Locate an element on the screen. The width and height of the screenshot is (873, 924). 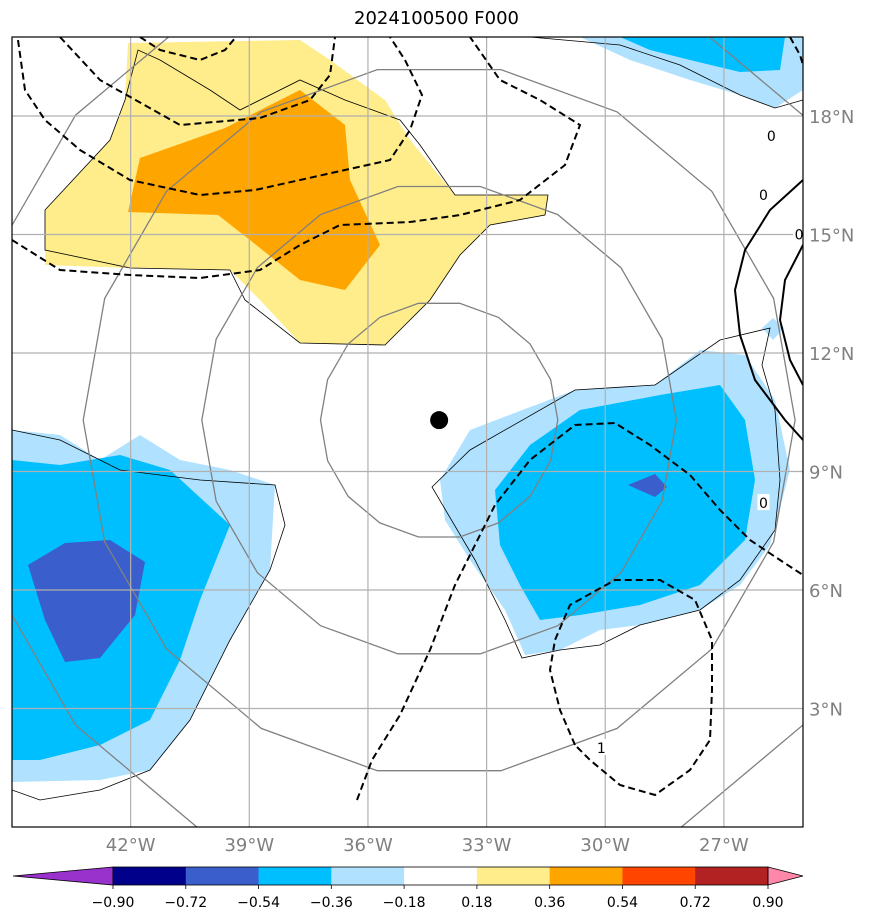
lon-tick-label: 36°W is located at coordinates (368, 845).